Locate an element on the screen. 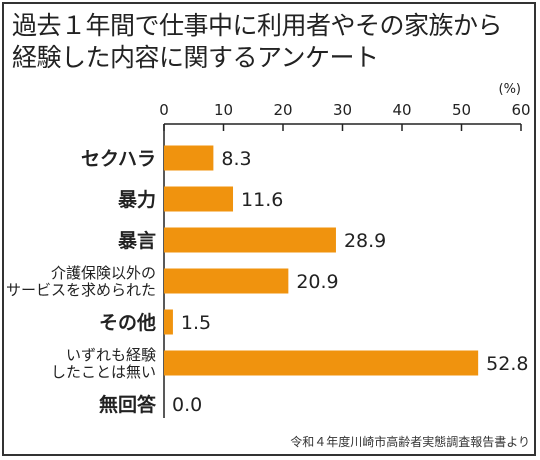 This screenshot has height=460, width=540. unit-label: (%) is located at coordinates (510, 89).